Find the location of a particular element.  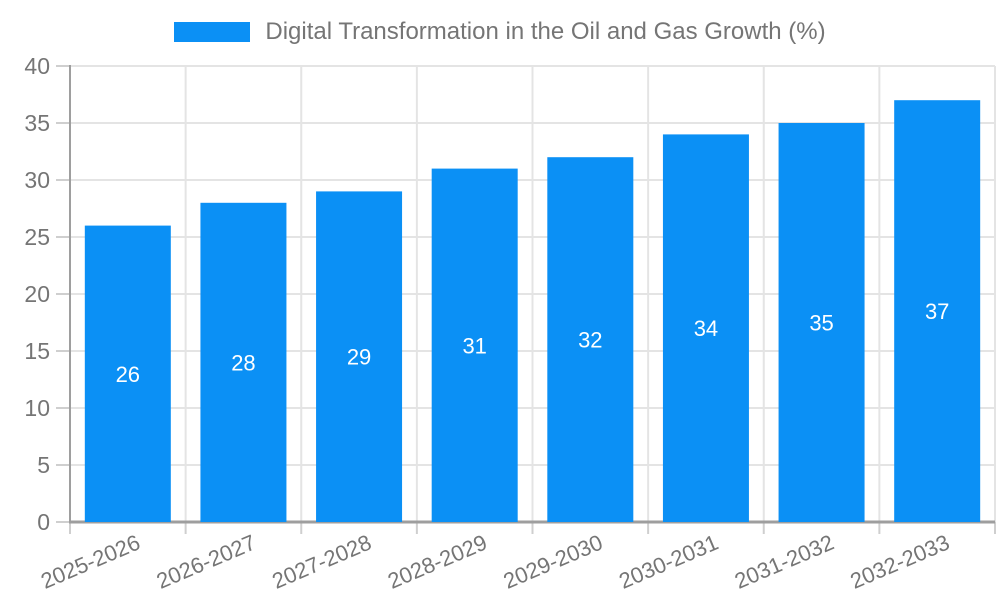

bar-2028-2029 is located at coordinates (474, 345).